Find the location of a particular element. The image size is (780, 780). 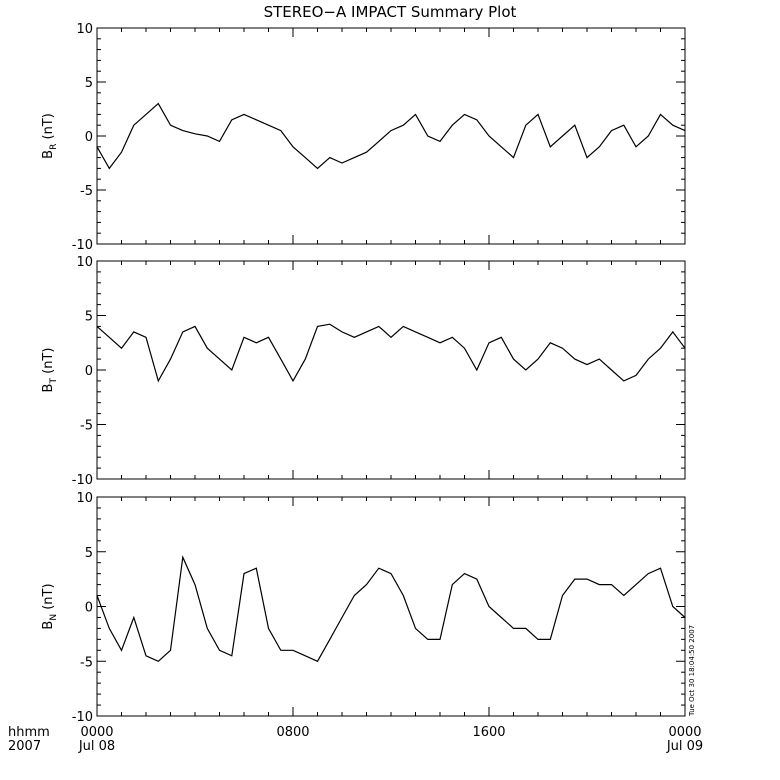

chart-title: STEREO−A IMPACT Summary Plot is located at coordinates (390, 12).